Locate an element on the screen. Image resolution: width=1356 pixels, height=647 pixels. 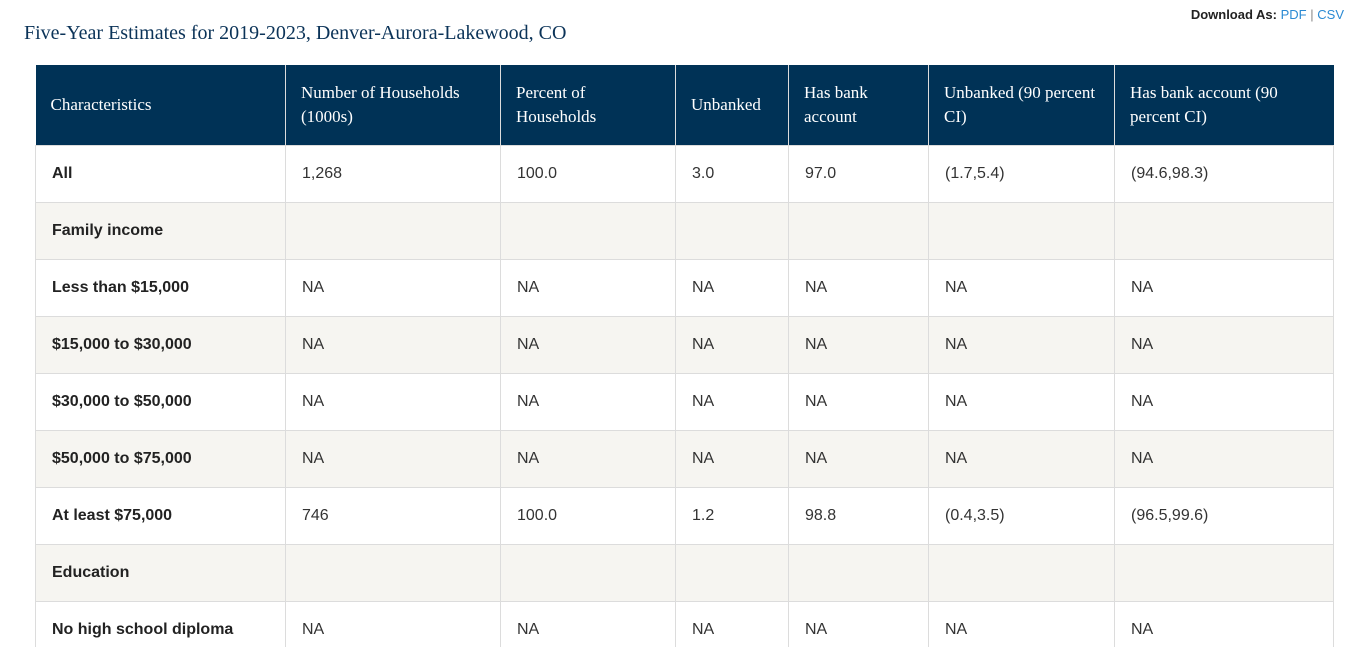
table-cell: 1,268 is located at coordinates (393, 174).